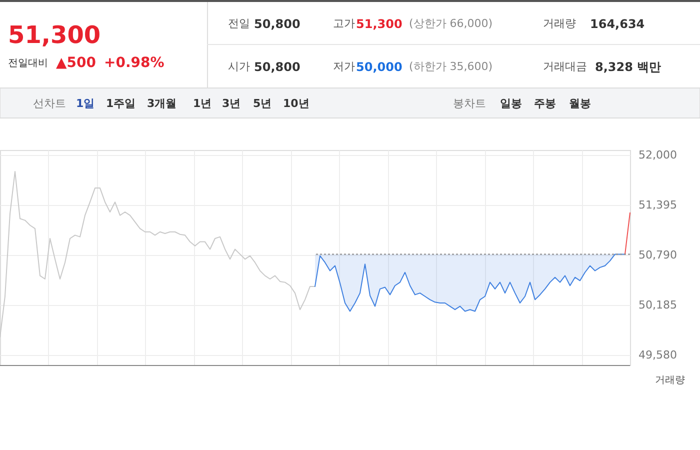  Describe the element at coordinates (28, 63) in the screenshot. I see `text: 전일대비` at that location.